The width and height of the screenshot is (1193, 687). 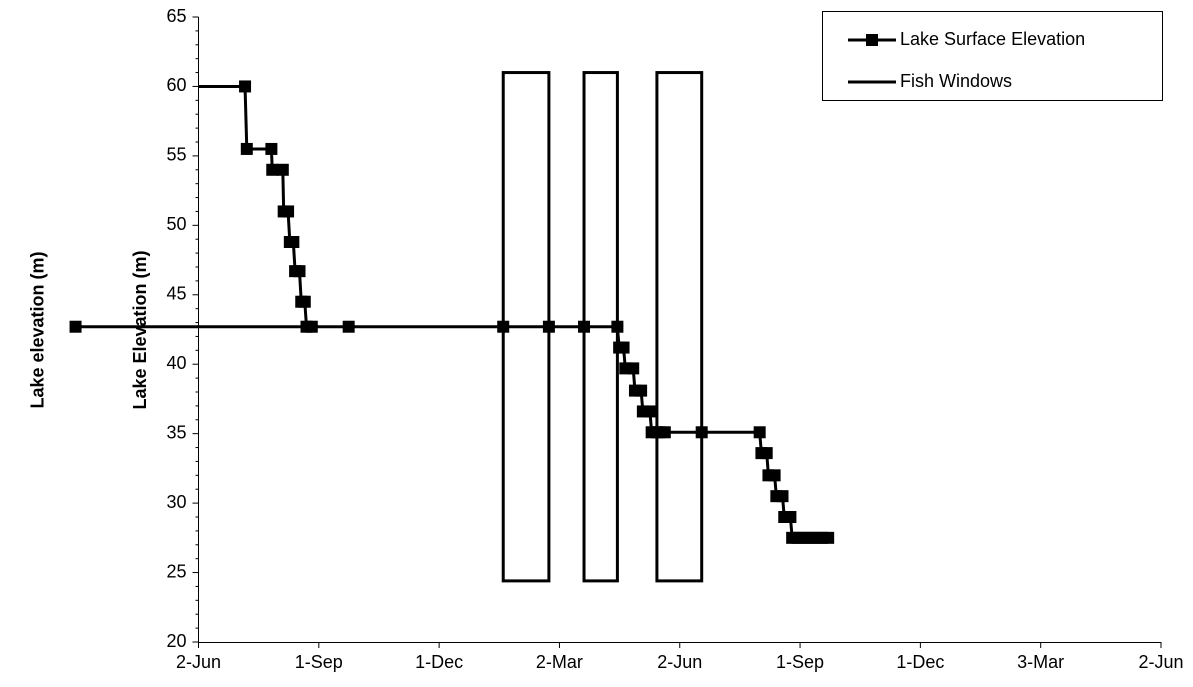 I want to click on y-tick-label: 20, so click(x=176, y=641).